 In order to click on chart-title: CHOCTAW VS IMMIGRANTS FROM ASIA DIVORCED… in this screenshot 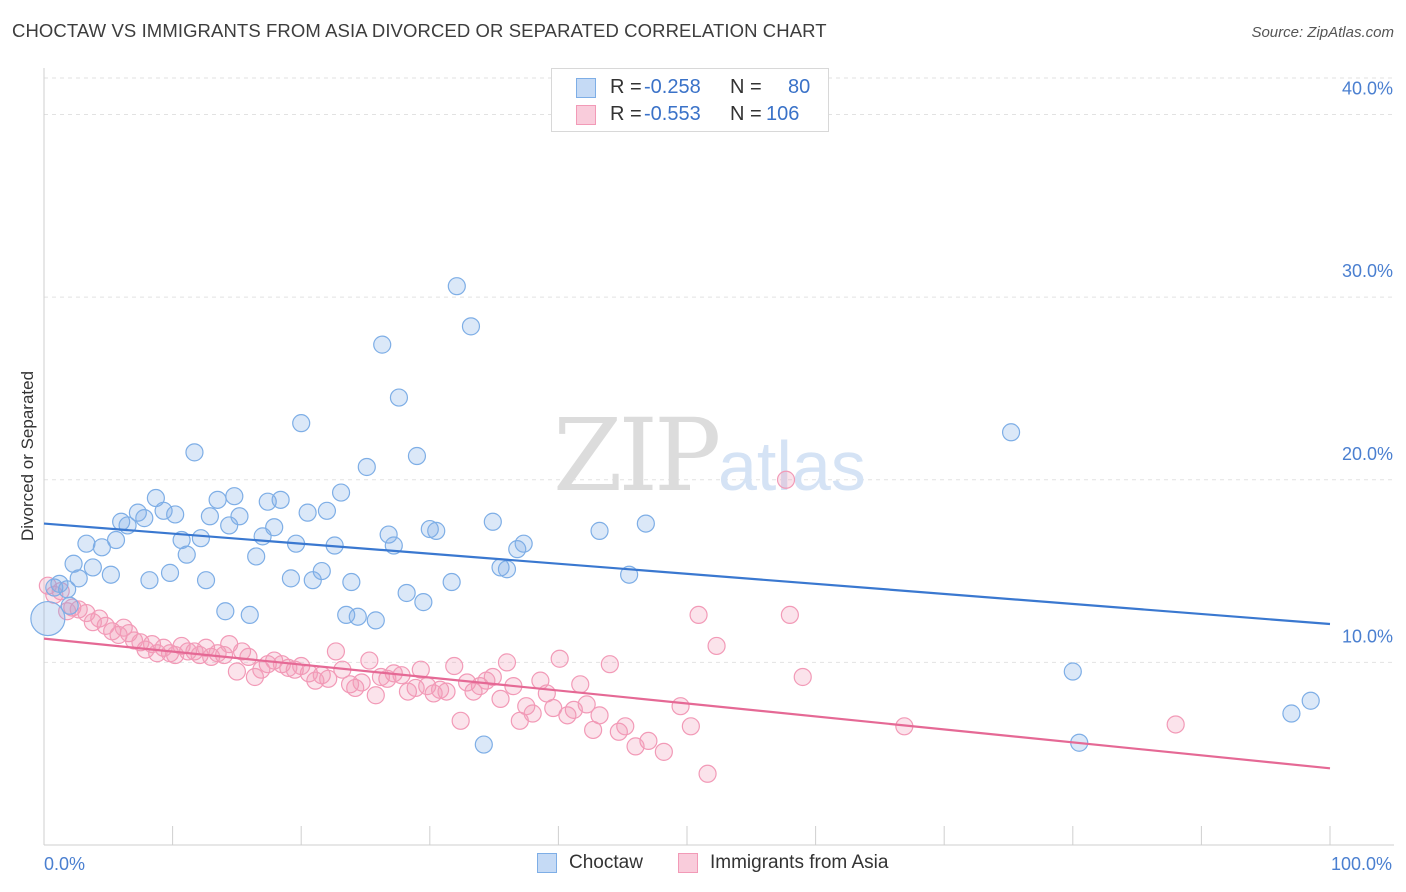, I will do `click(419, 30)`.